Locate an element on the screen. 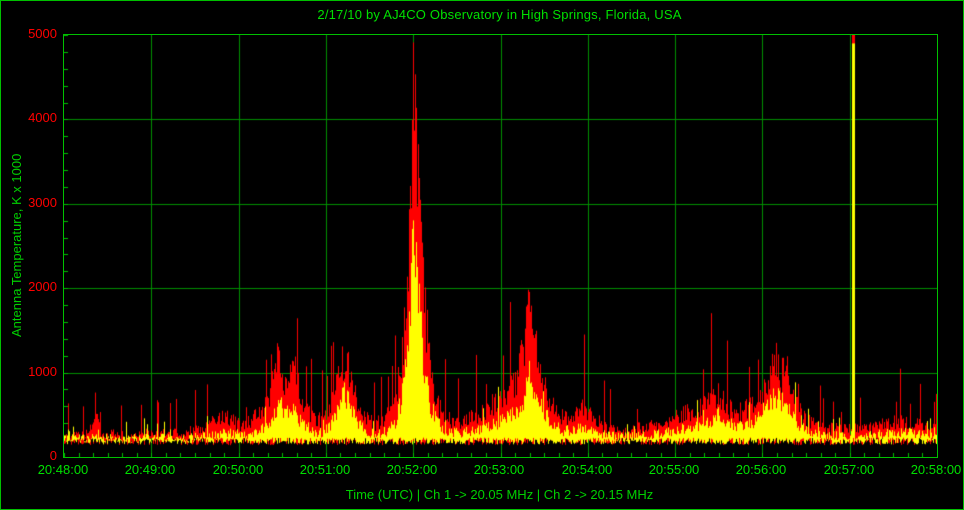  x-tick-label: 20:58:00 is located at coordinates (936, 469).